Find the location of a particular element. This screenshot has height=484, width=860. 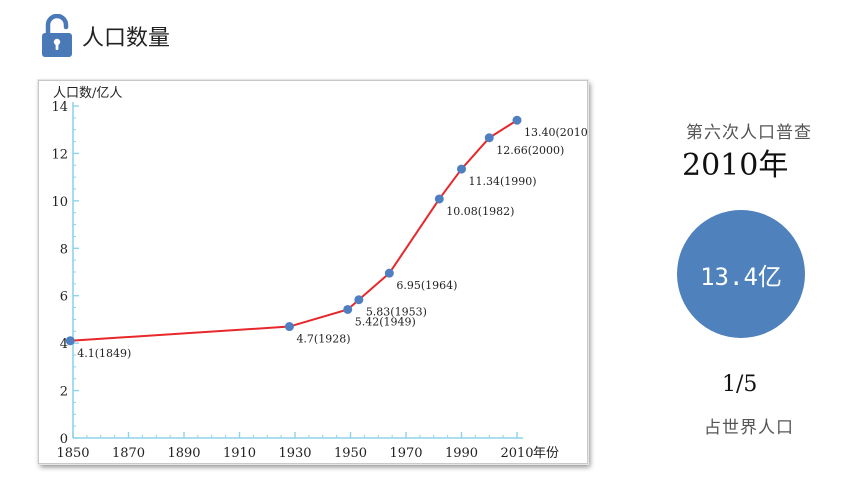

x-tick-label: 1950 is located at coordinates (350, 453).